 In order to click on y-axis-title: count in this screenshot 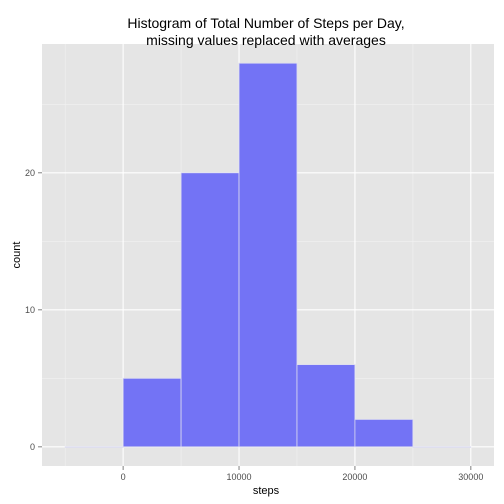, I will do `click(17, 255)`.